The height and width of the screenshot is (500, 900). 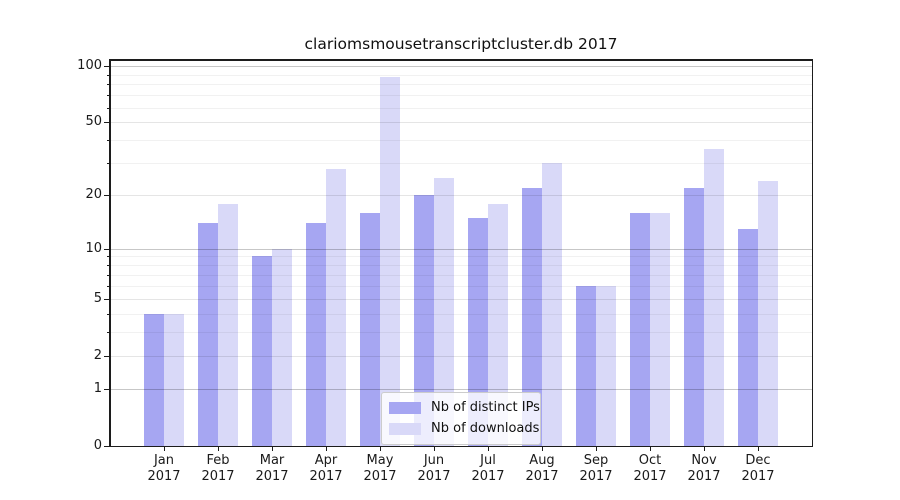 I want to click on bar-nb-of-downloads-aug, so click(x=552, y=304).